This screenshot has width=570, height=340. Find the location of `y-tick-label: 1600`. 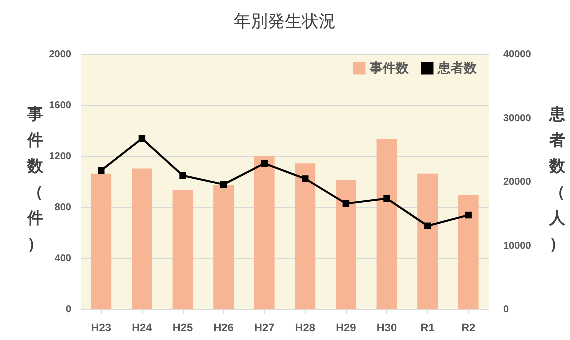

y-tick-label: 1600 is located at coordinates (60, 106).